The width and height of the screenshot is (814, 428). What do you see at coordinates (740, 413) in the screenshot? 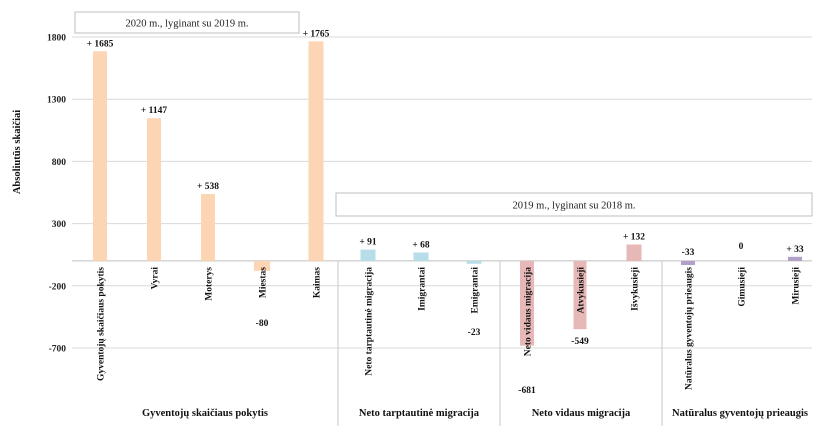
I see `group-label: Natūralus gyventojų prieaugis` at bounding box center [740, 413].